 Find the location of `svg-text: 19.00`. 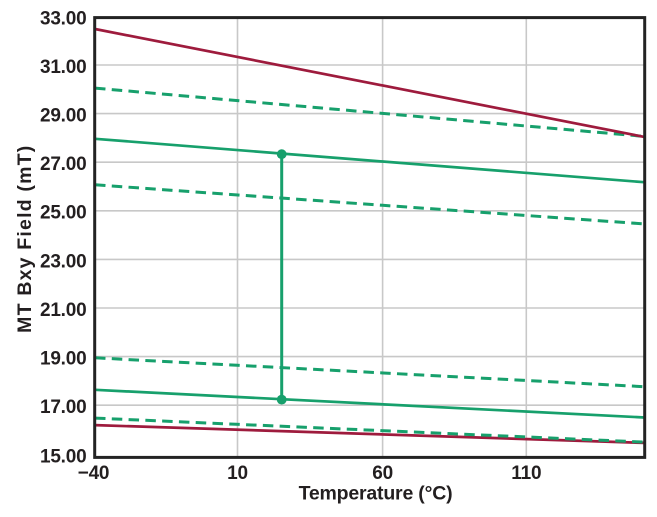

svg-text: 19.00 is located at coordinates (63, 359).